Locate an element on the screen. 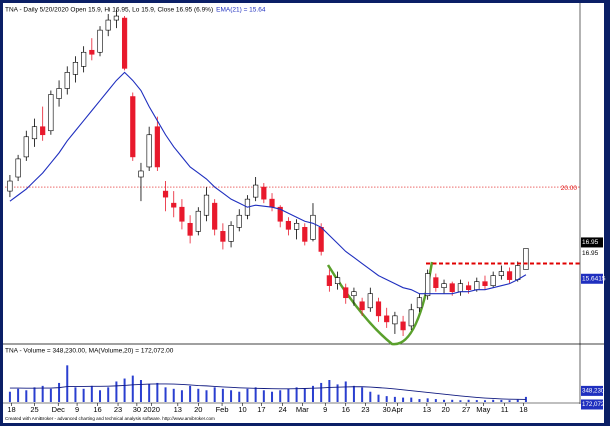 This screenshot has width=610, height=426. volume-tag-box is located at coordinates (592, 404).